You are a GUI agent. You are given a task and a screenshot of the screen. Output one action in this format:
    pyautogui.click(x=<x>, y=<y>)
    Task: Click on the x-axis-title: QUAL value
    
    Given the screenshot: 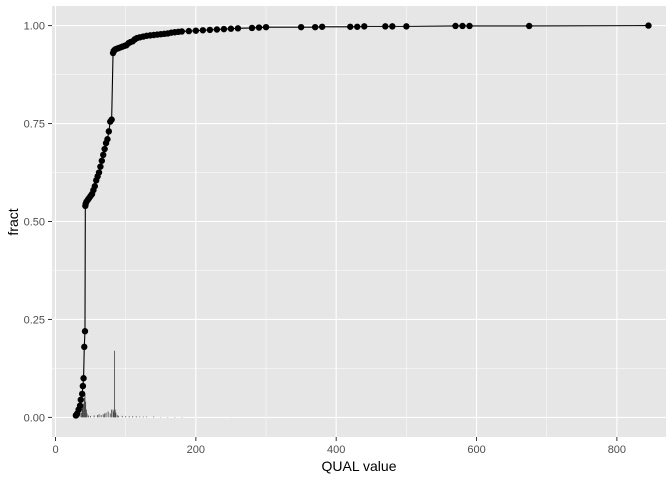 What is the action you would take?
    pyautogui.click(x=359, y=466)
    